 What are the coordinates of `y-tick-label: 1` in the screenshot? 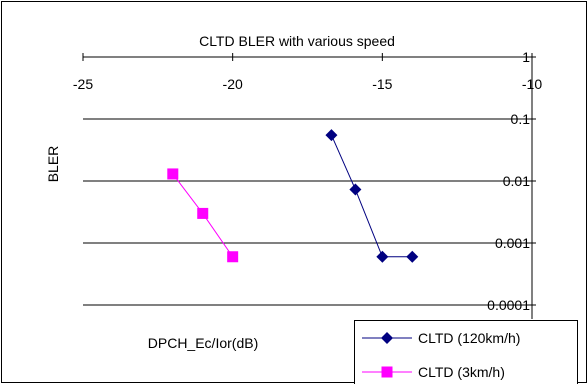 It's located at (526, 57).